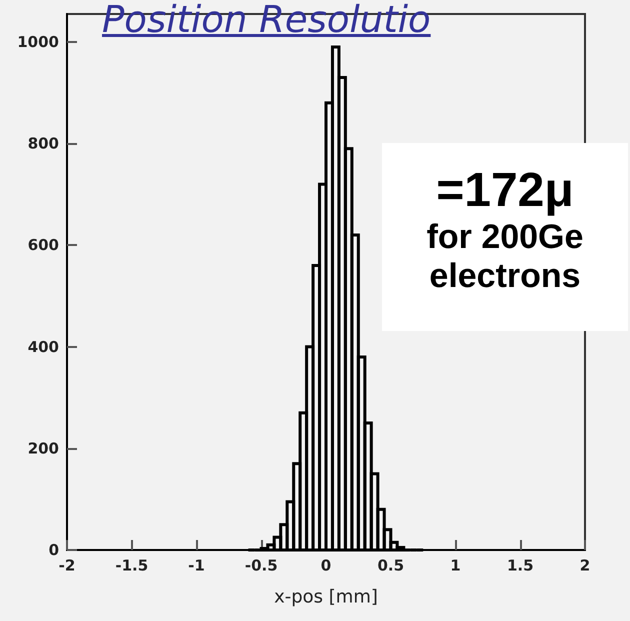 This screenshot has width=630, height=621. Describe the element at coordinates (53, 550) in the screenshot. I see `y-tick-label: 0` at that location.